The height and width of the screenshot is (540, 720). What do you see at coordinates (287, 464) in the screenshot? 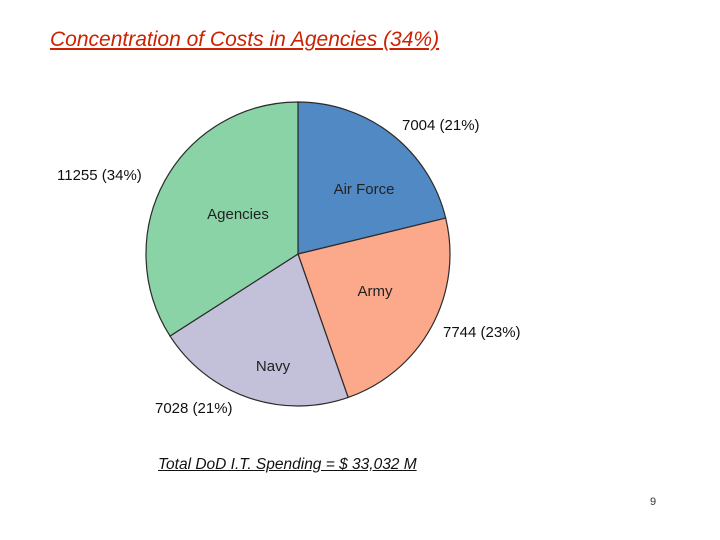
I see `chart-caption: Total DoD I.T. Spending = $ 33,032 M` at bounding box center [287, 464].